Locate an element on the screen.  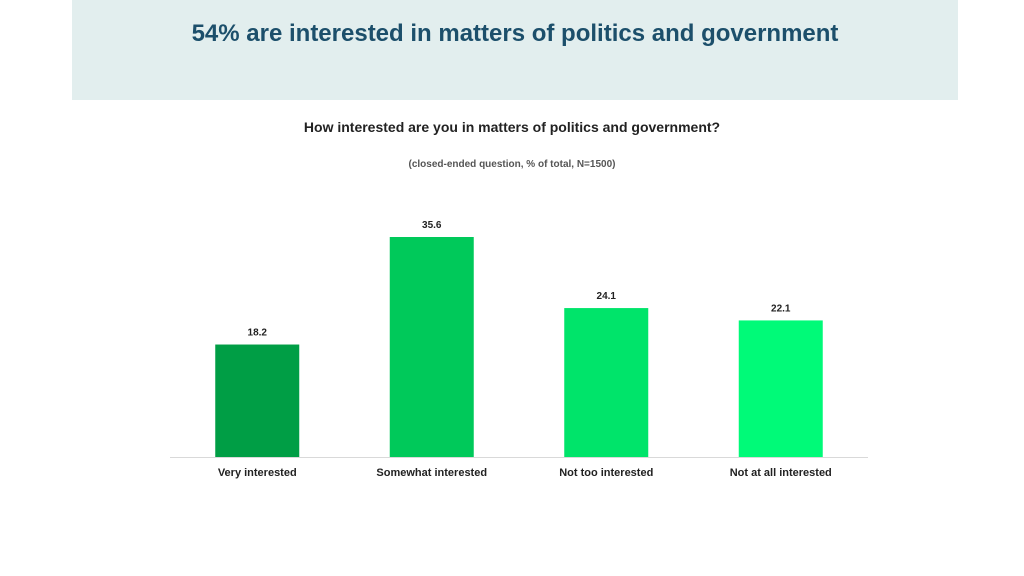
data-label-4: 22.1 is located at coordinates (781, 308).